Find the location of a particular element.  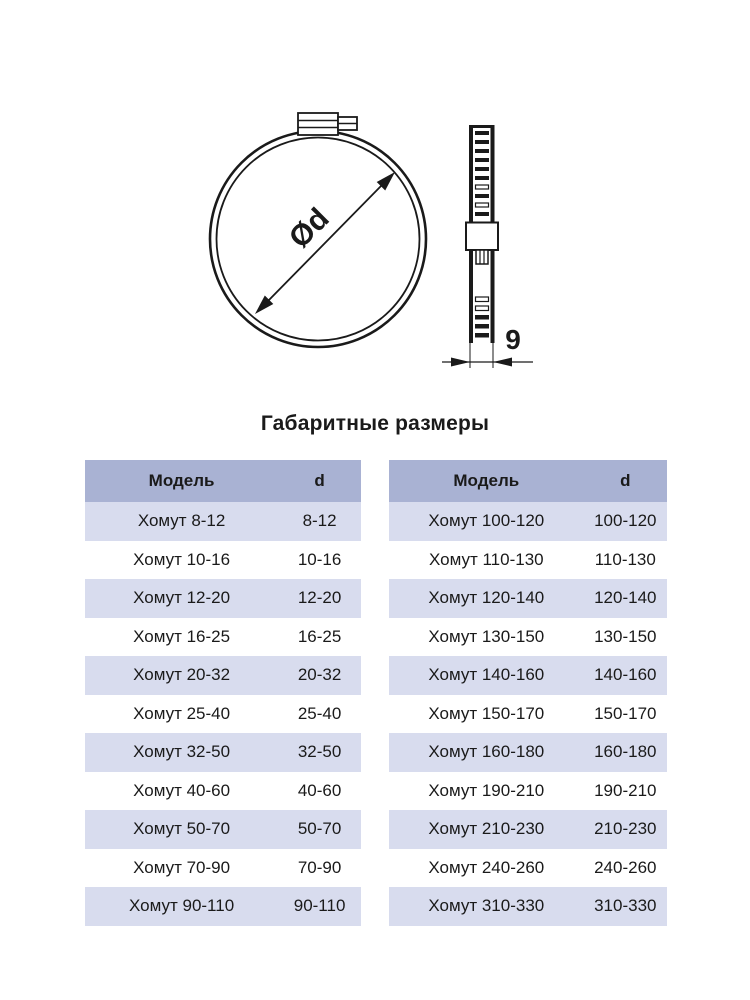

table-row: Хомут 160-180 160-180 is located at coordinates (528, 752).